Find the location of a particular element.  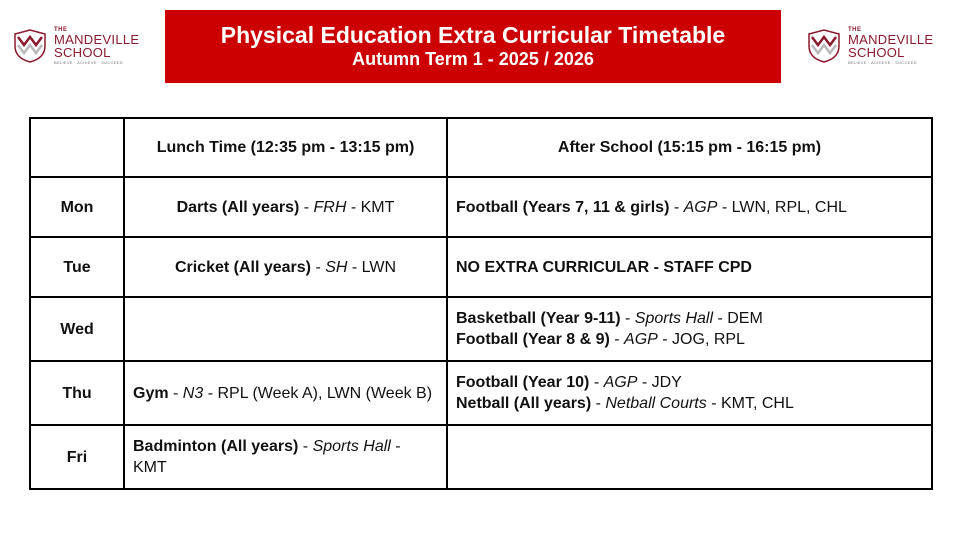

day-cell: Tue is located at coordinates (77, 267).